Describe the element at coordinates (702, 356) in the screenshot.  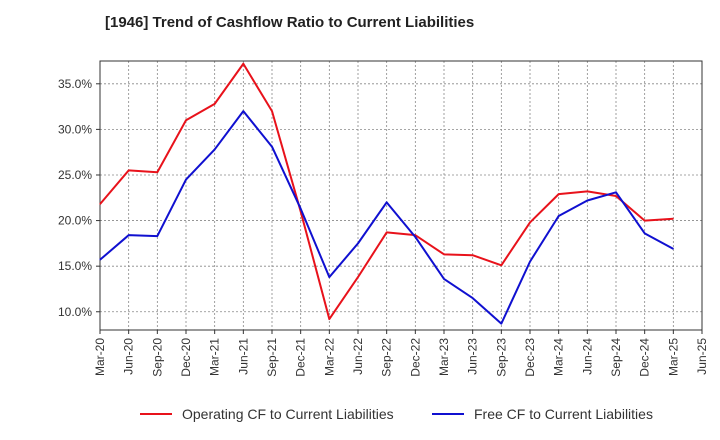
I see `x-tick-label: Jun-25` at that location.